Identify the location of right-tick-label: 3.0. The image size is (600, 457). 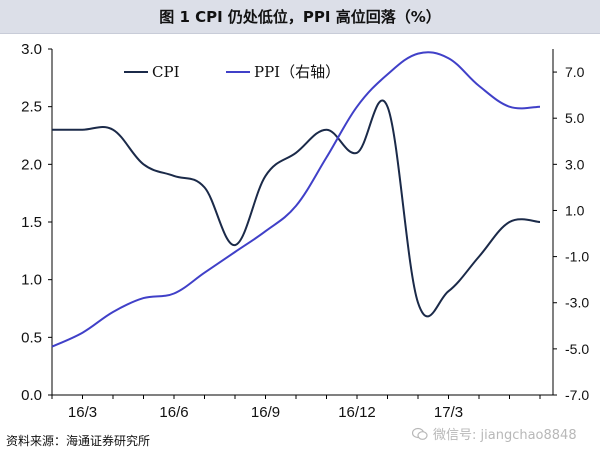
(575, 164).